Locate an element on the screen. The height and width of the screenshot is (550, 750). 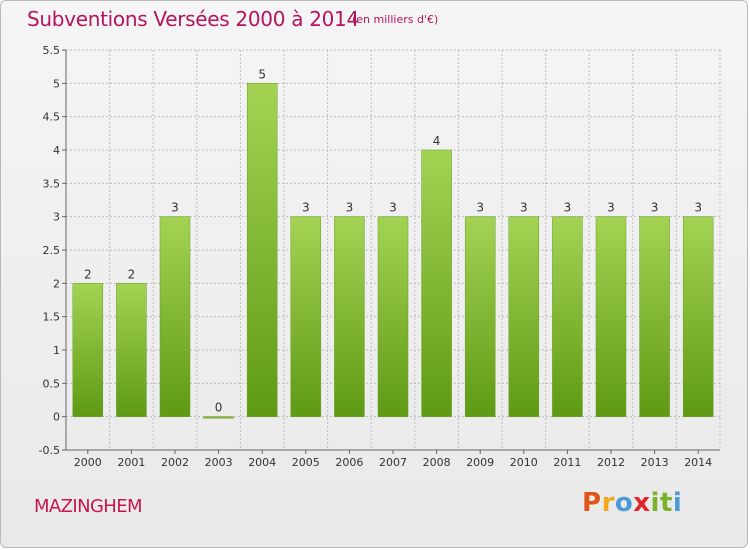
x-tick-label: 2008 is located at coordinates (437, 462).